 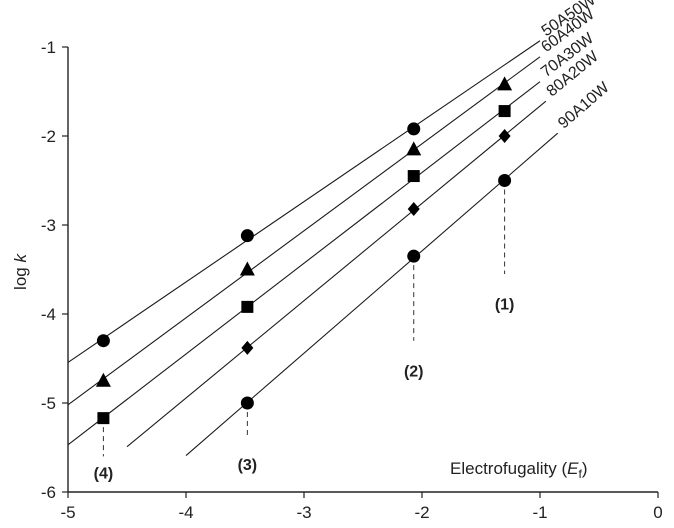 I want to click on y-tick-label: -6, so click(x=48, y=492).